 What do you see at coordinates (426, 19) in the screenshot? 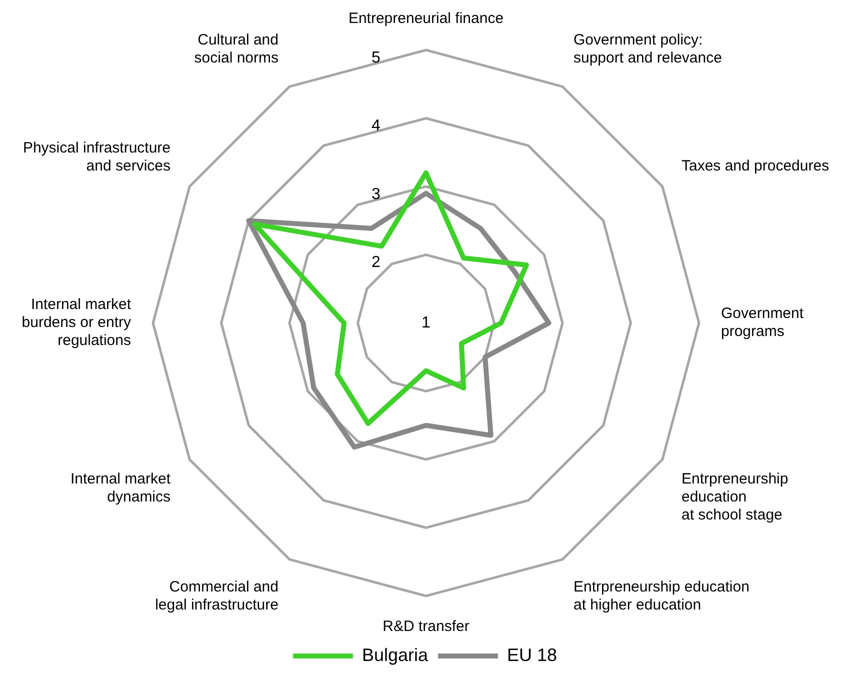
I see `spoke-label: Entrepreneurial finance` at bounding box center [426, 19].